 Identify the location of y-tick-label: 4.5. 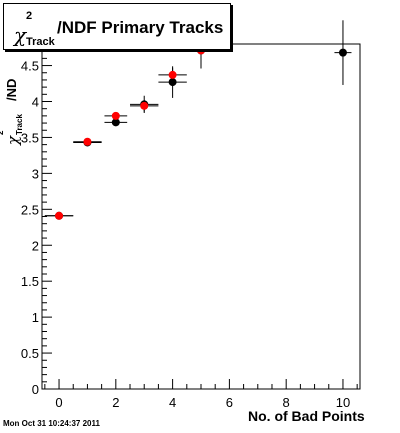
(30, 66).